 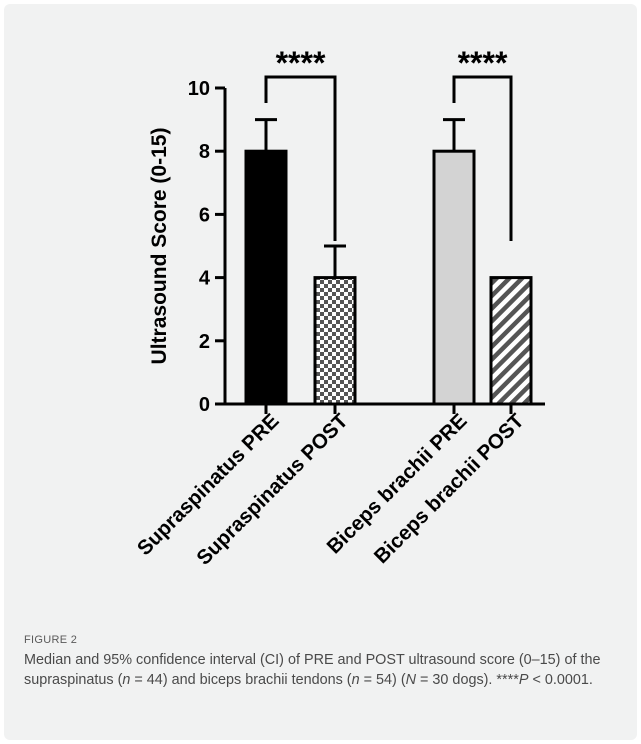 What do you see at coordinates (199, 89) in the screenshot?
I see `y-tick-label: 10` at bounding box center [199, 89].